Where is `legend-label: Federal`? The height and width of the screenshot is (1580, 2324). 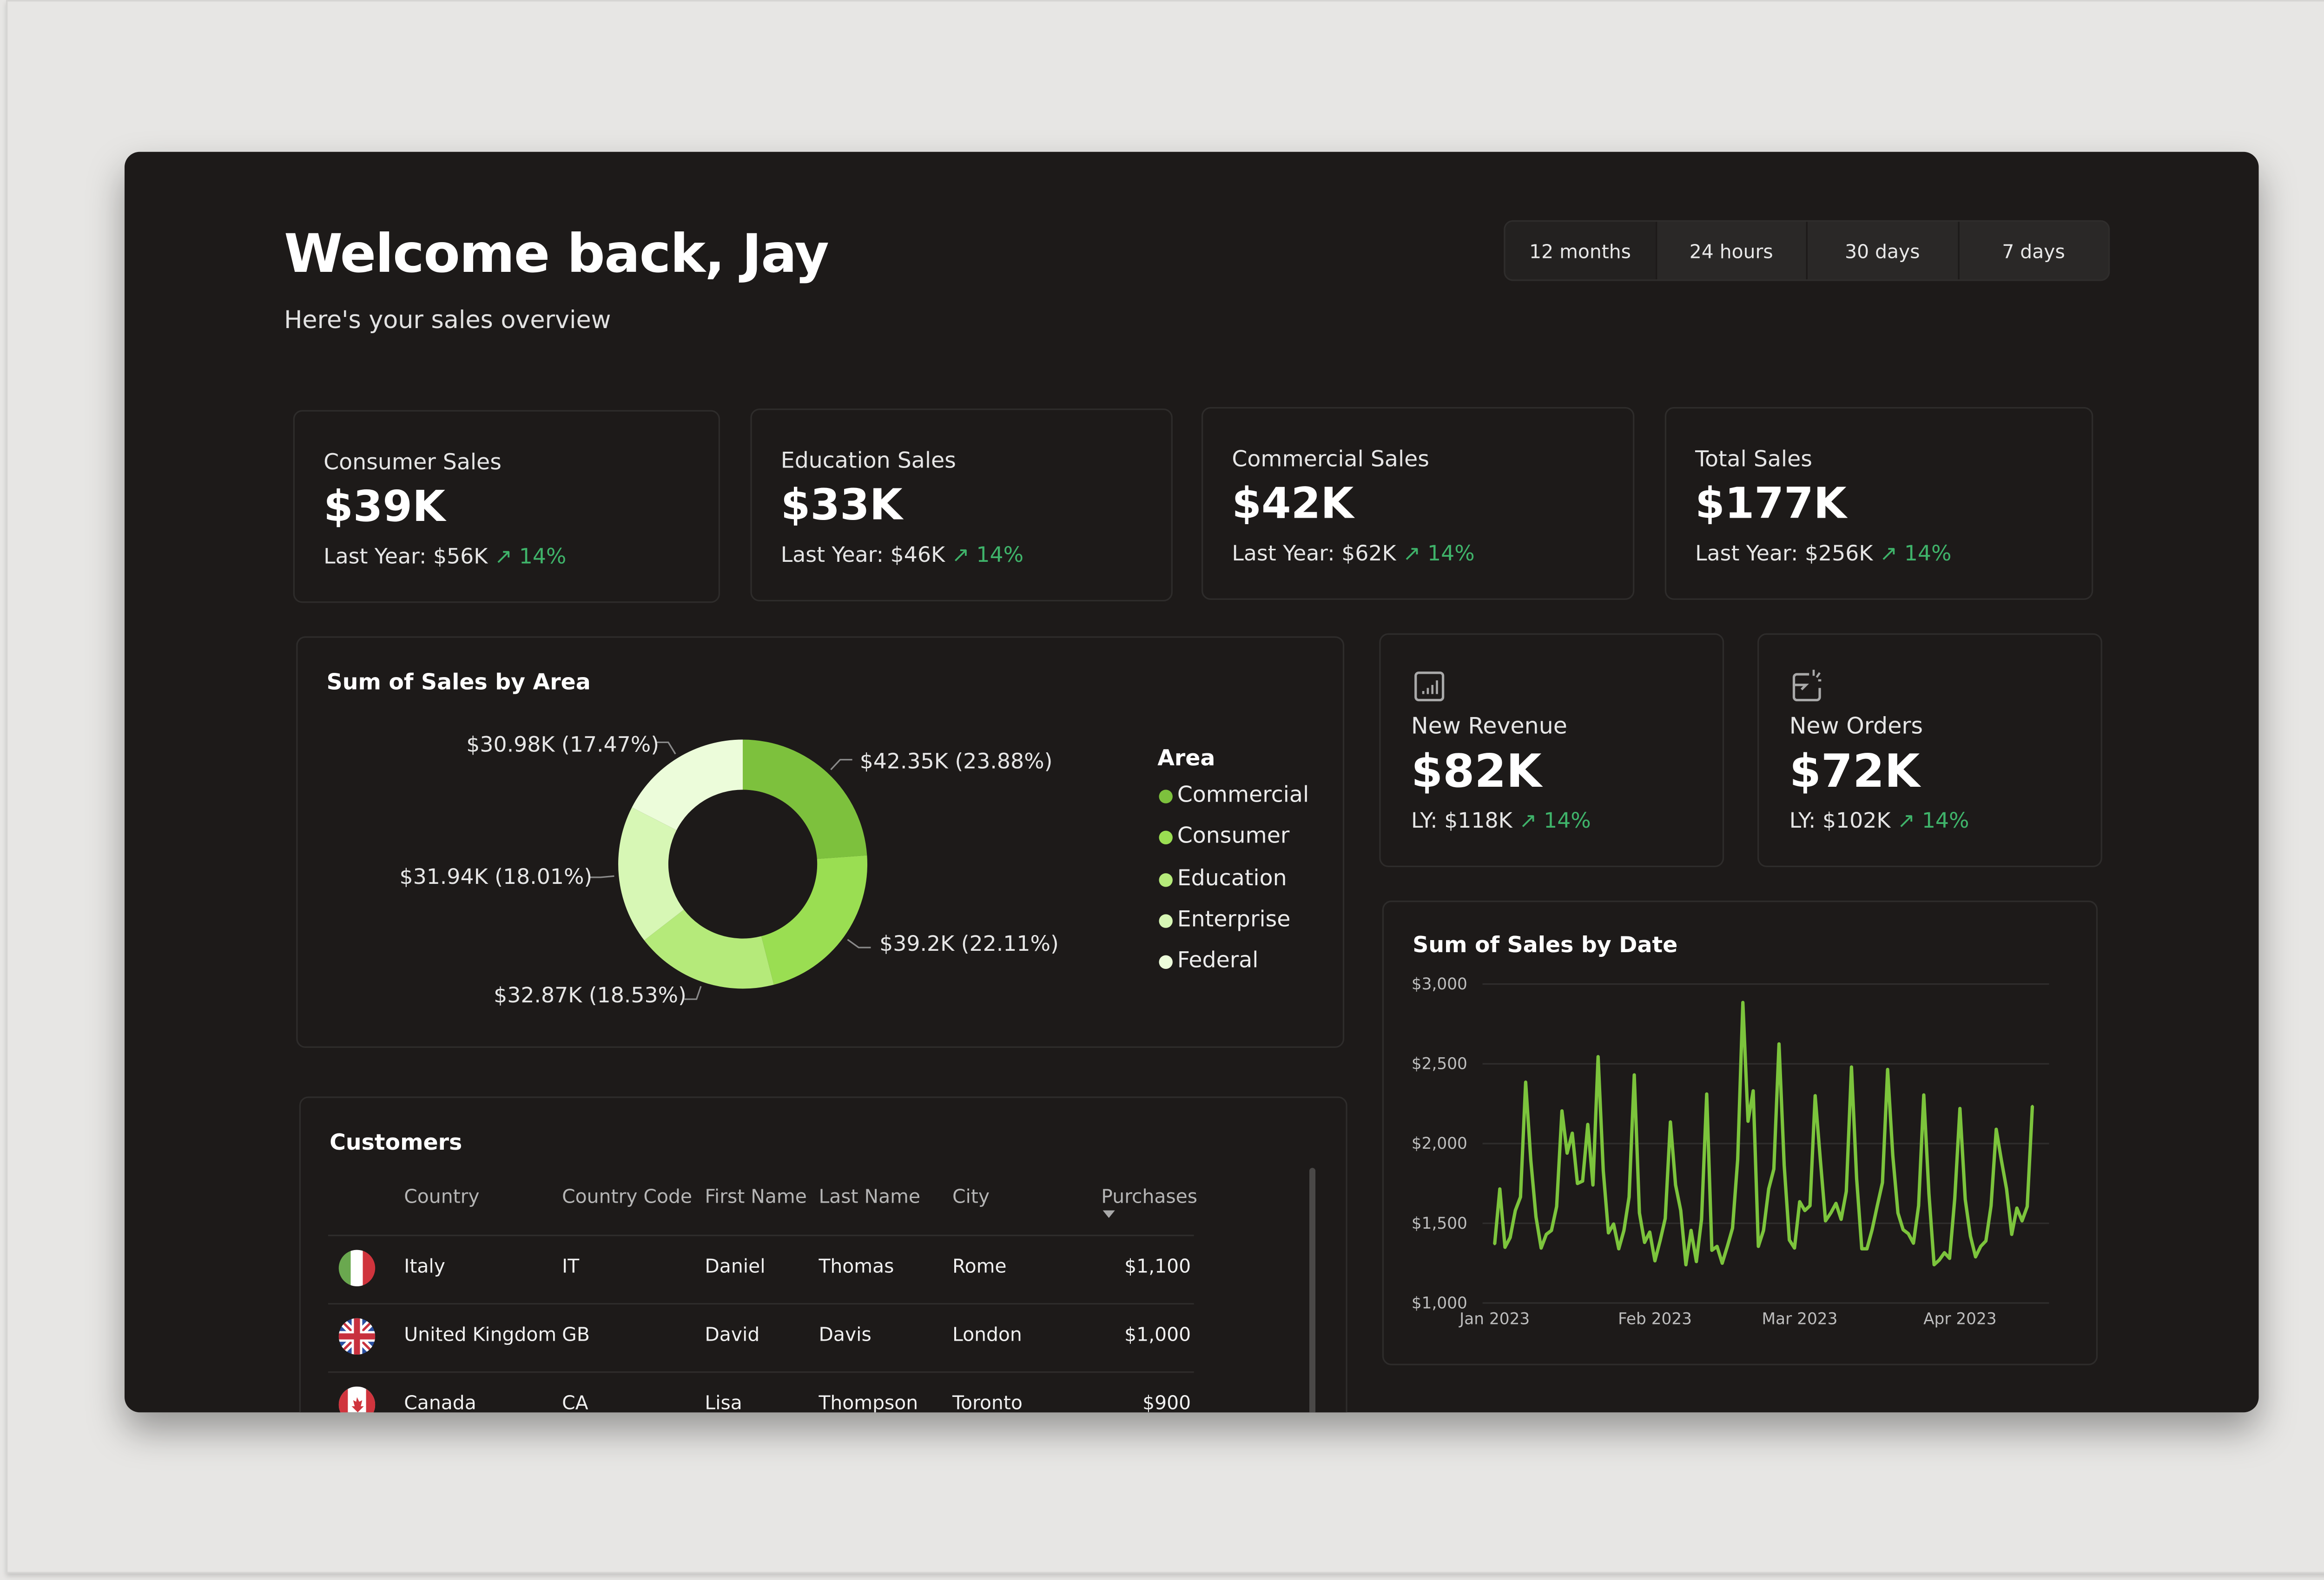
legend-label: Federal is located at coordinates (1218, 961).